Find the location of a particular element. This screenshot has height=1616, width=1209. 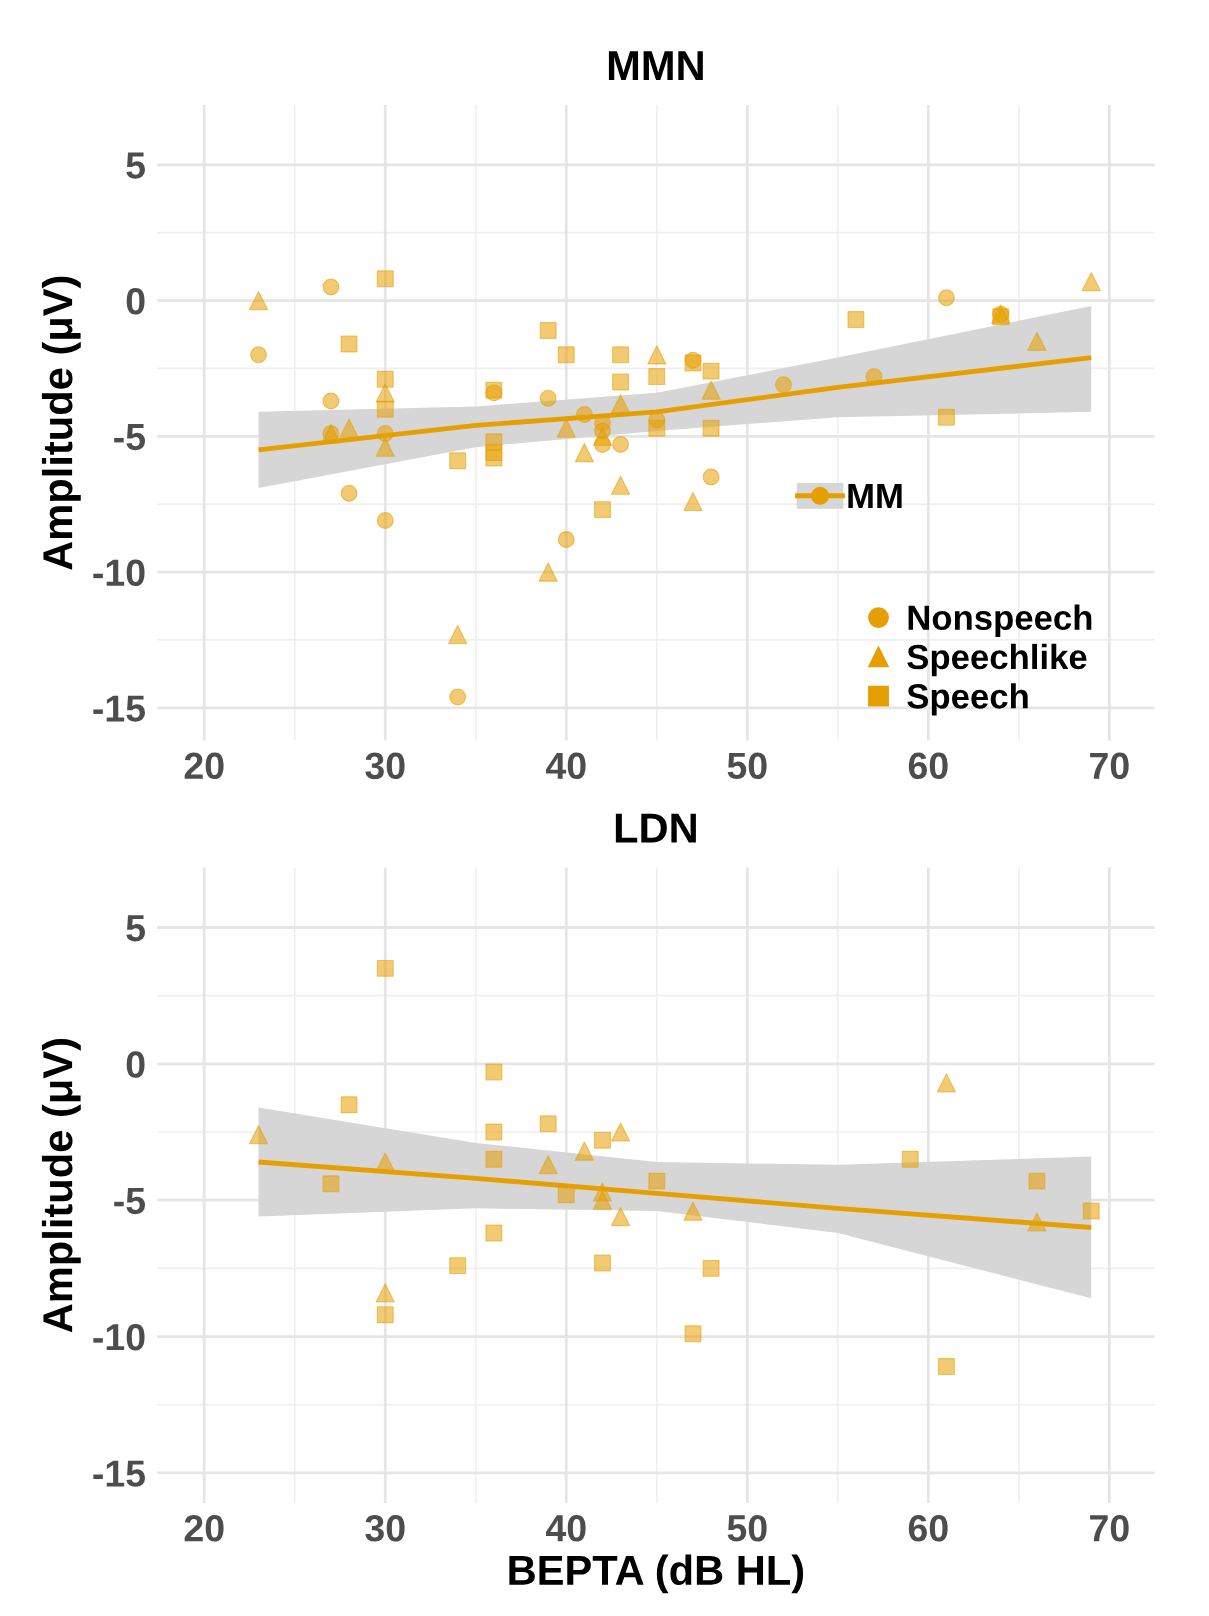

legend-label: MM is located at coordinates (875, 496).